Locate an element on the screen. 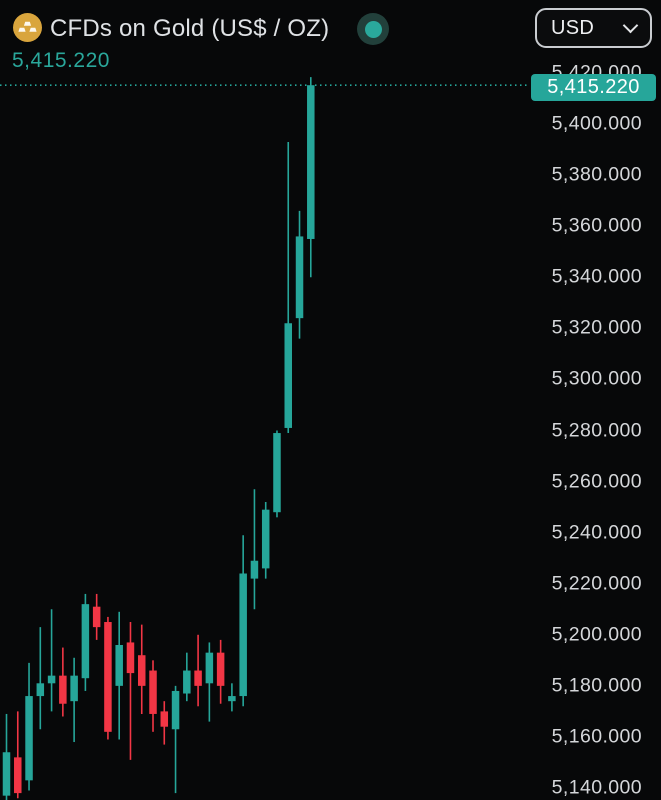 The width and height of the screenshot is (661, 800). last-price-value: 5,415.220 is located at coordinates (61, 60).